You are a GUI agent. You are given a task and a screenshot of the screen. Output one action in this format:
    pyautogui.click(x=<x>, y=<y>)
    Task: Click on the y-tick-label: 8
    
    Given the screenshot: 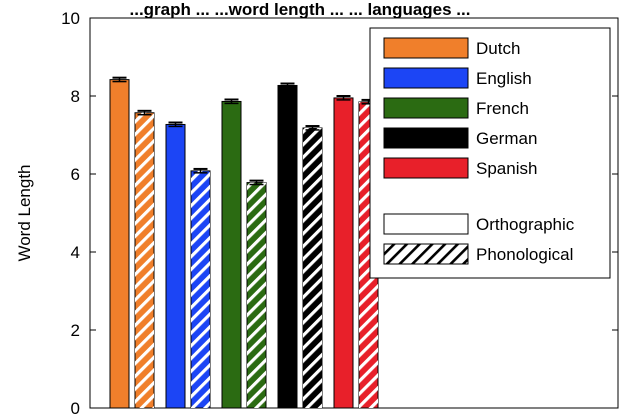 What is the action you would take?
    pyautogui.click(x=75, y=96)
    